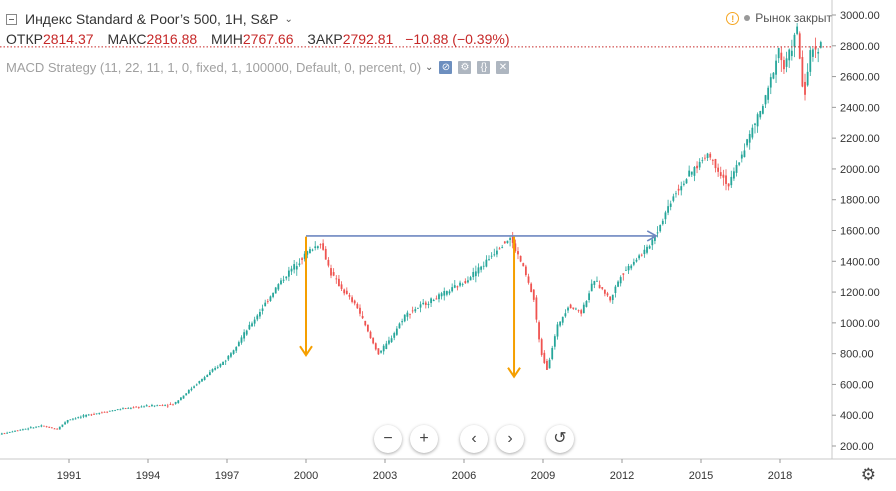 The image size is (896, 491). I want to click on collapse-icon, so click(11, 19).